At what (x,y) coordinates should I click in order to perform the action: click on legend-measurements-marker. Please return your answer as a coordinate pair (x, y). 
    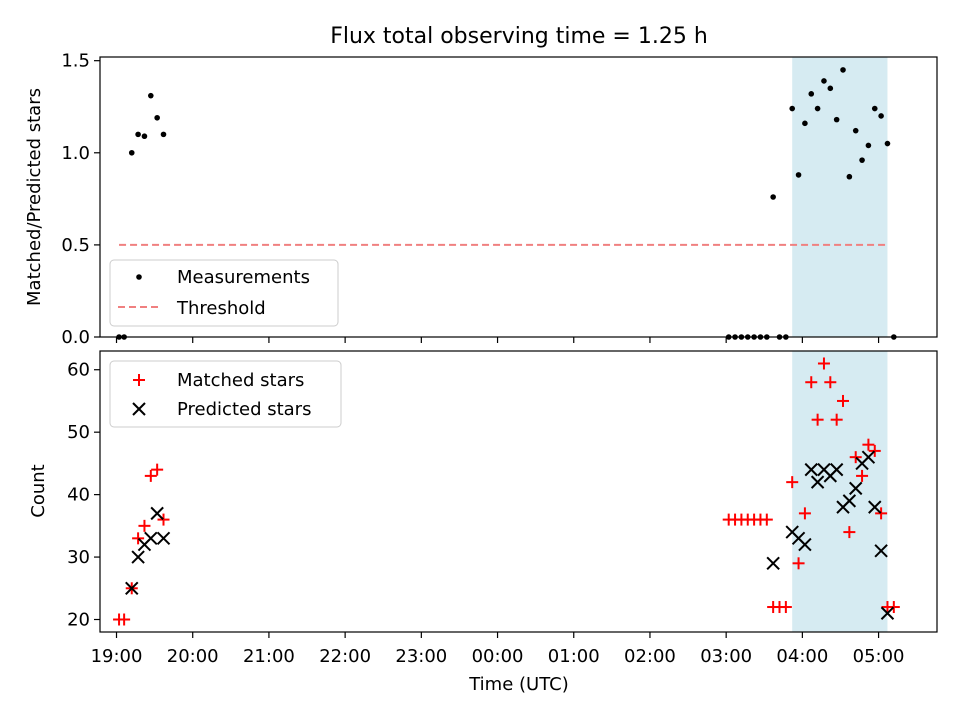
    Looking at the image, I should click on (139, 277).